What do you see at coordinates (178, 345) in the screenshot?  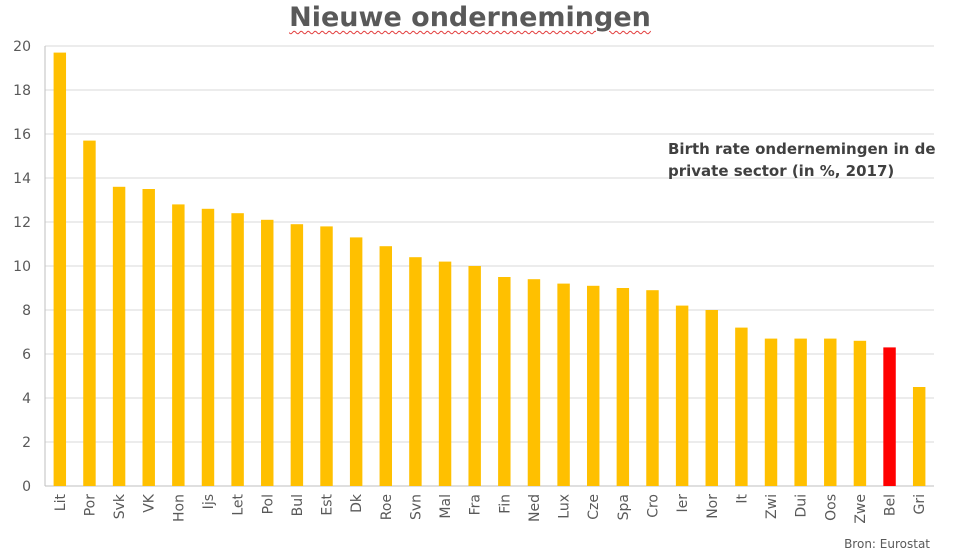 I see `bar-hon` at bounding box center [178, 345].